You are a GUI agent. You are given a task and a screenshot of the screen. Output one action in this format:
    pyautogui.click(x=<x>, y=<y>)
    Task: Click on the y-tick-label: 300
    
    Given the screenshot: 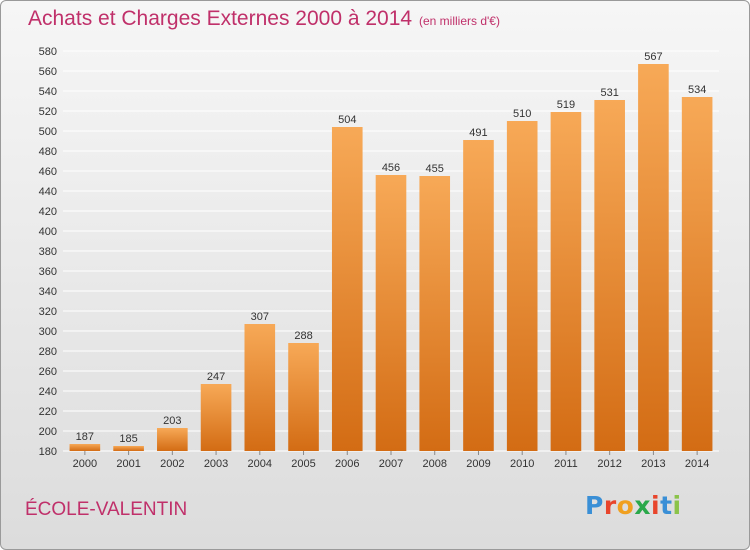 What is the action you would take?
    pyautogui.click(x=48, y=332)
    